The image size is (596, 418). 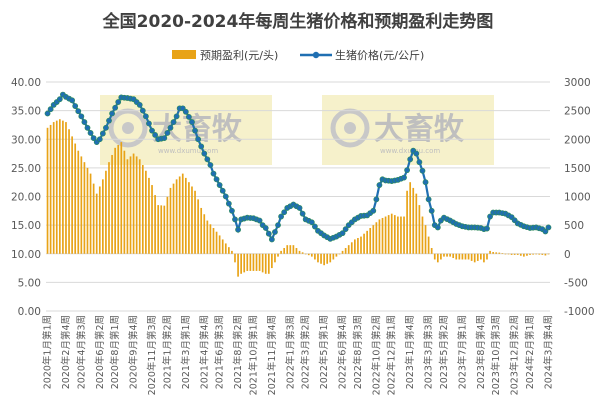 What do you see at coordinates (567, 255) in the screenshot?
I see `y-right-tick: 0` at bounding box center [567, 255].